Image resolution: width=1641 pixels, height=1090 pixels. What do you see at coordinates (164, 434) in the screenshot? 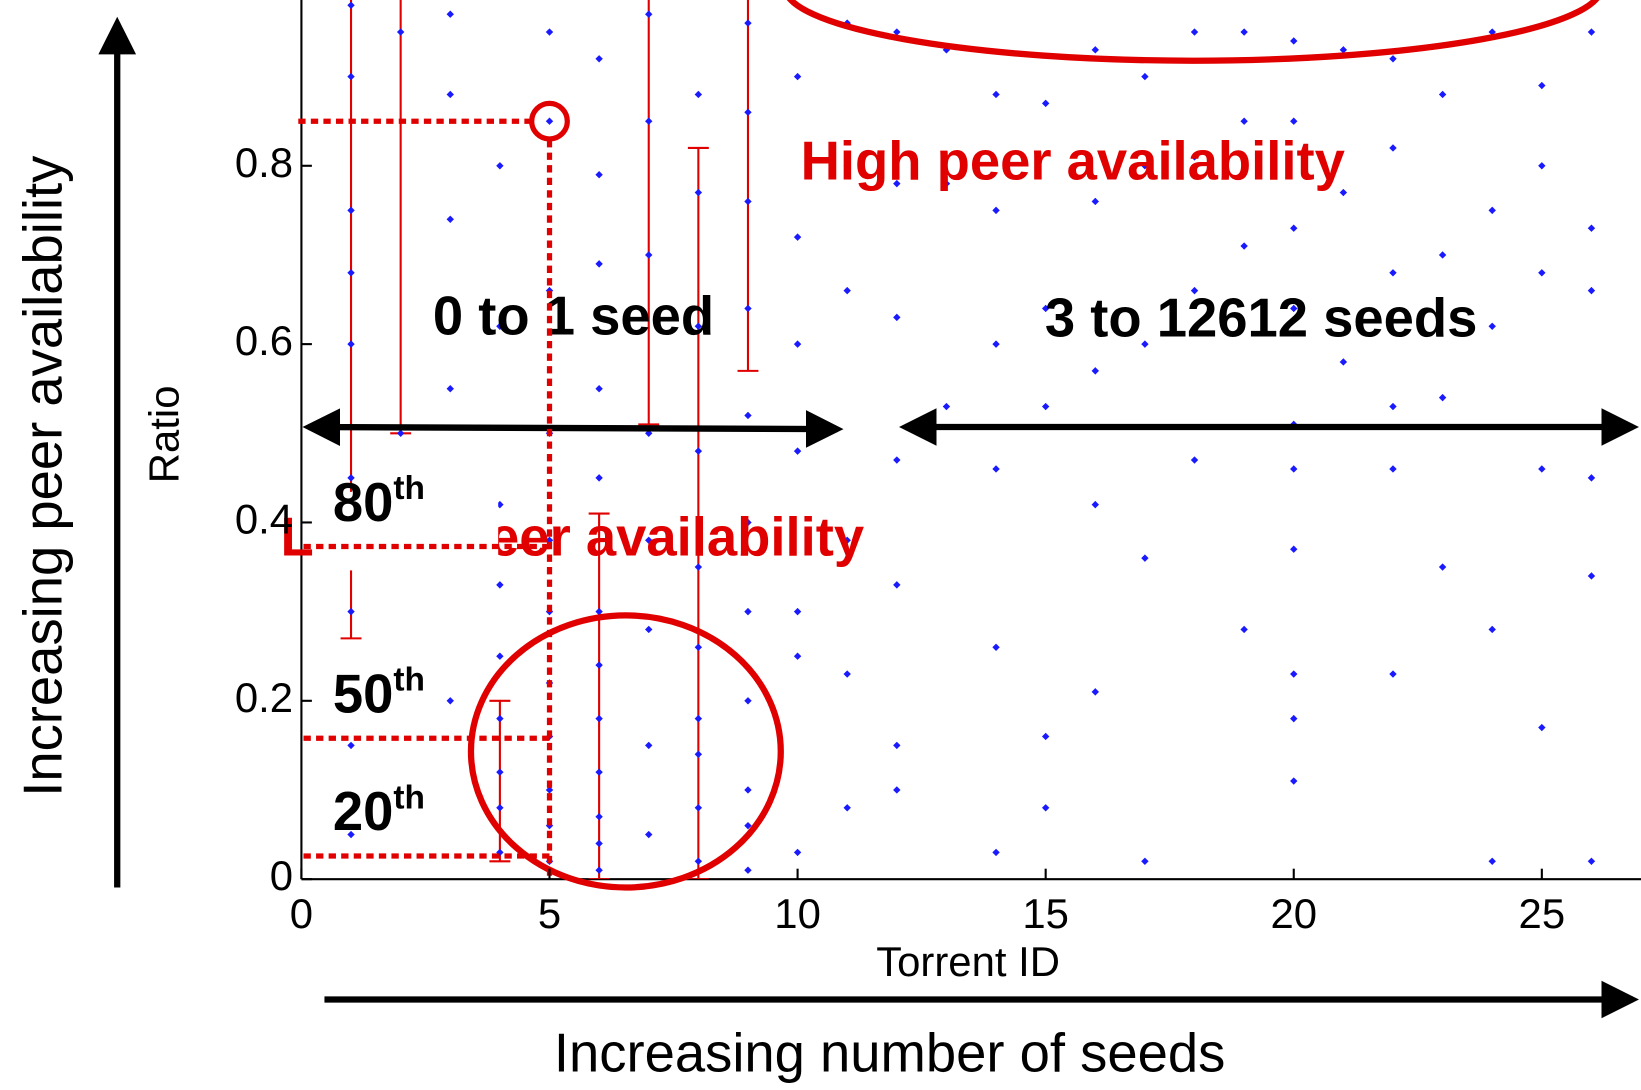
I see `y-axis-label: Ratio` at bounding box center [164, 434].